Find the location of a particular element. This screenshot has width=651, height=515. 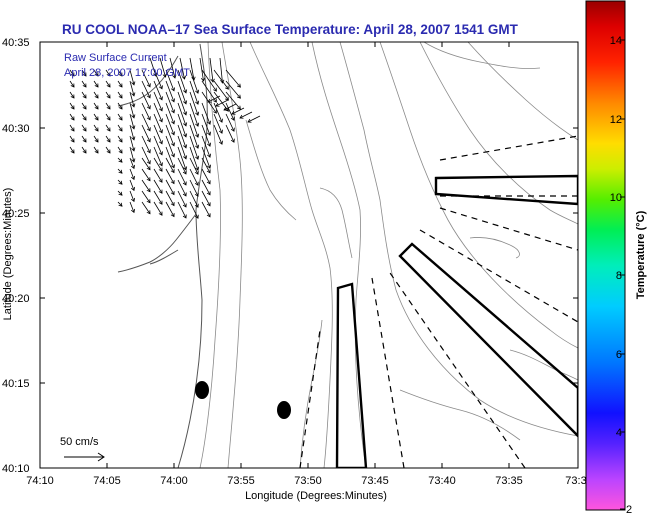

y-axis-label: Latitude (Degrees:Minutes) is located at coordinates (8, 254).